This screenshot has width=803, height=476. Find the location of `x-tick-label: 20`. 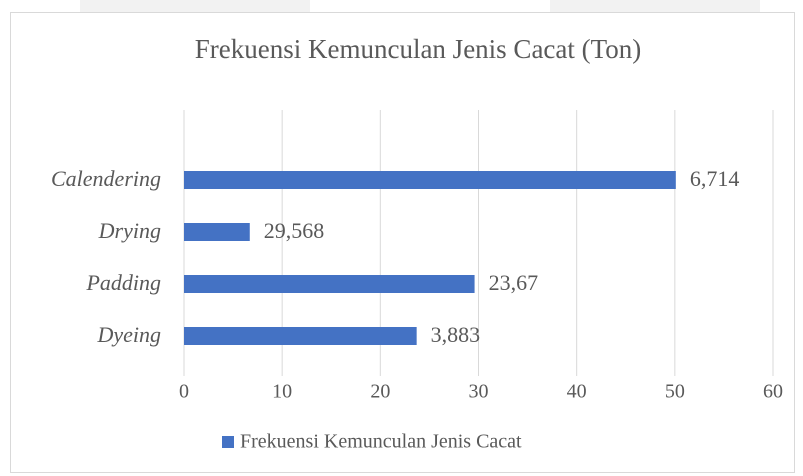

x-tick-label: 20 is located at coordinates (380, 392).